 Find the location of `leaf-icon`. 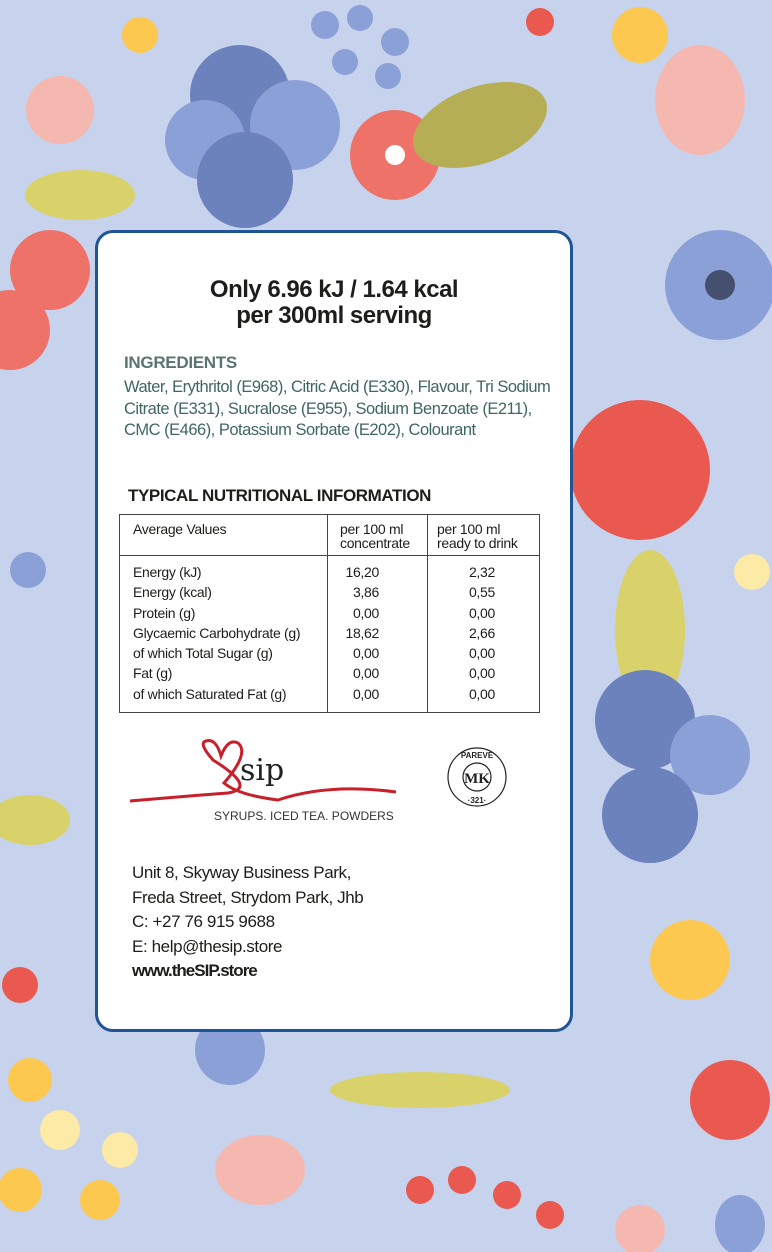

leaf-icon is located at coordinates (480, 125).